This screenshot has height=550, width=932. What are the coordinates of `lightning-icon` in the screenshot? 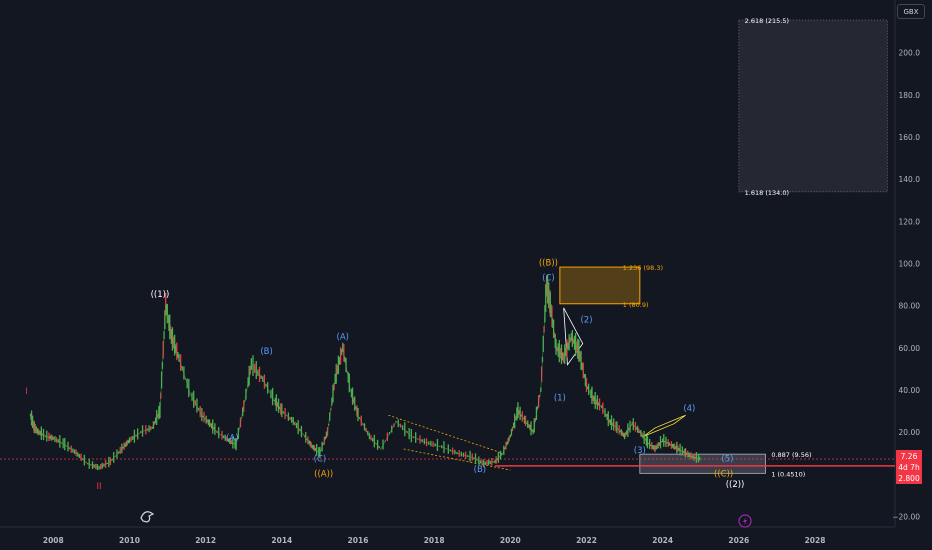 It's located at (745, 521).